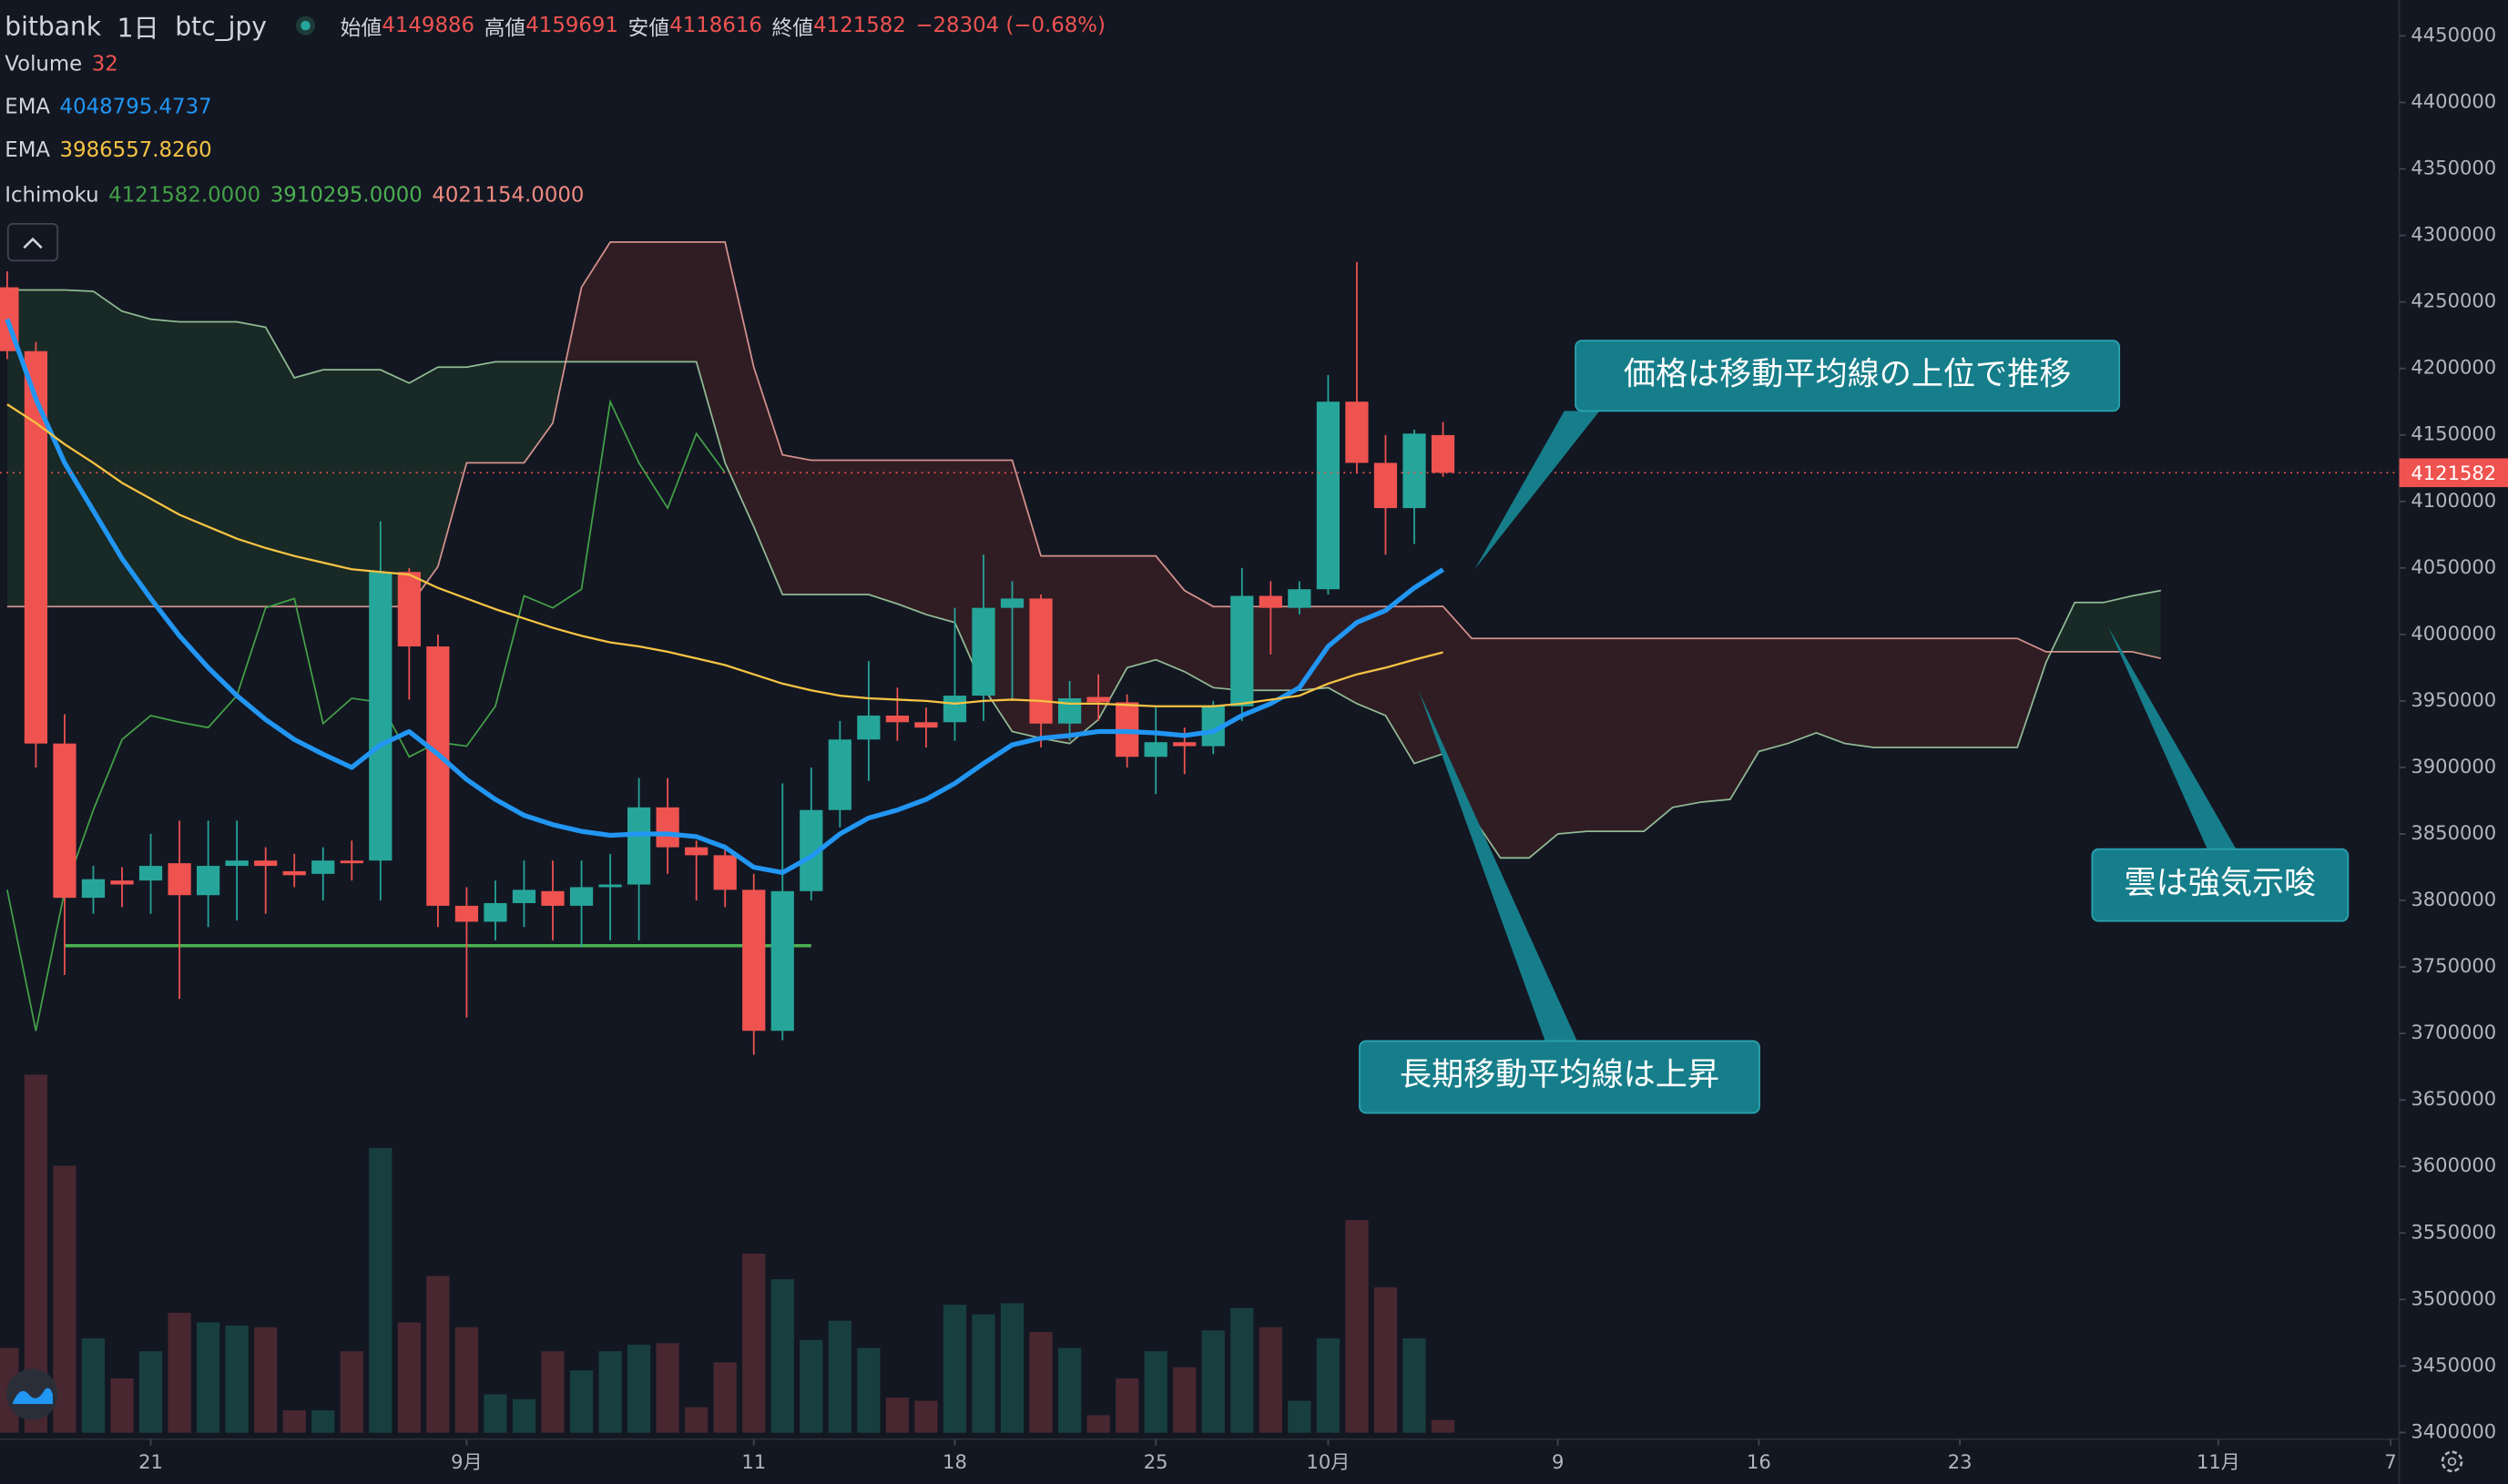  I want to click on y-tick-label: 3650000, so click(2453, 1098).